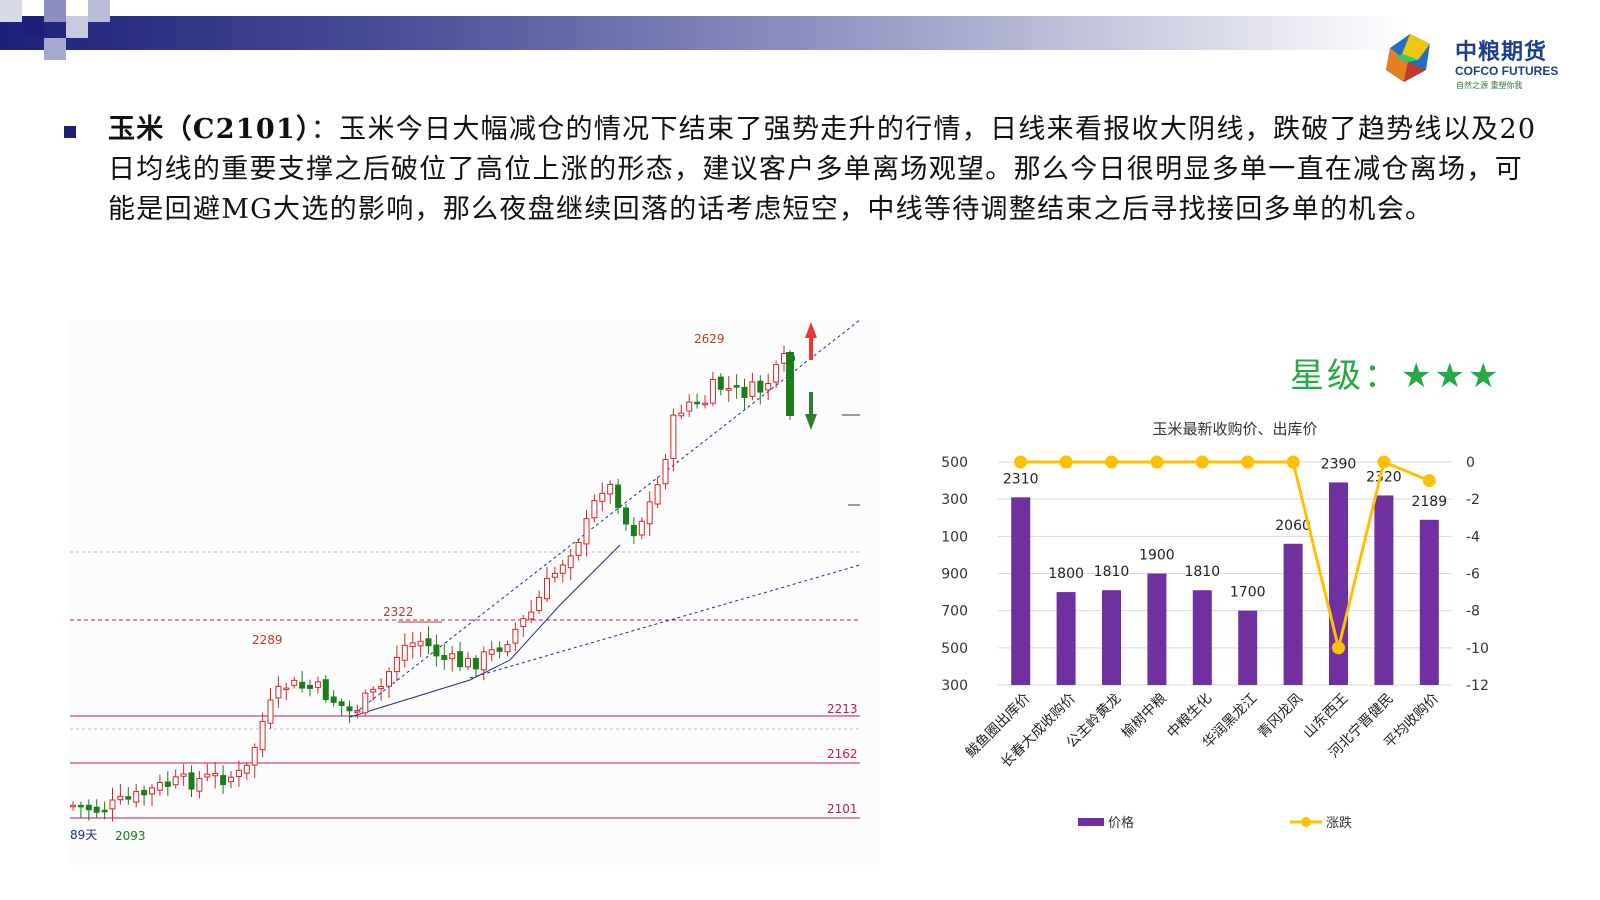 This screenshot has height=900, width=1600. What do you see at coordinates (398, 612) in the screenshot?
I see `high-label: 2322` at bounding box center [398, 612].